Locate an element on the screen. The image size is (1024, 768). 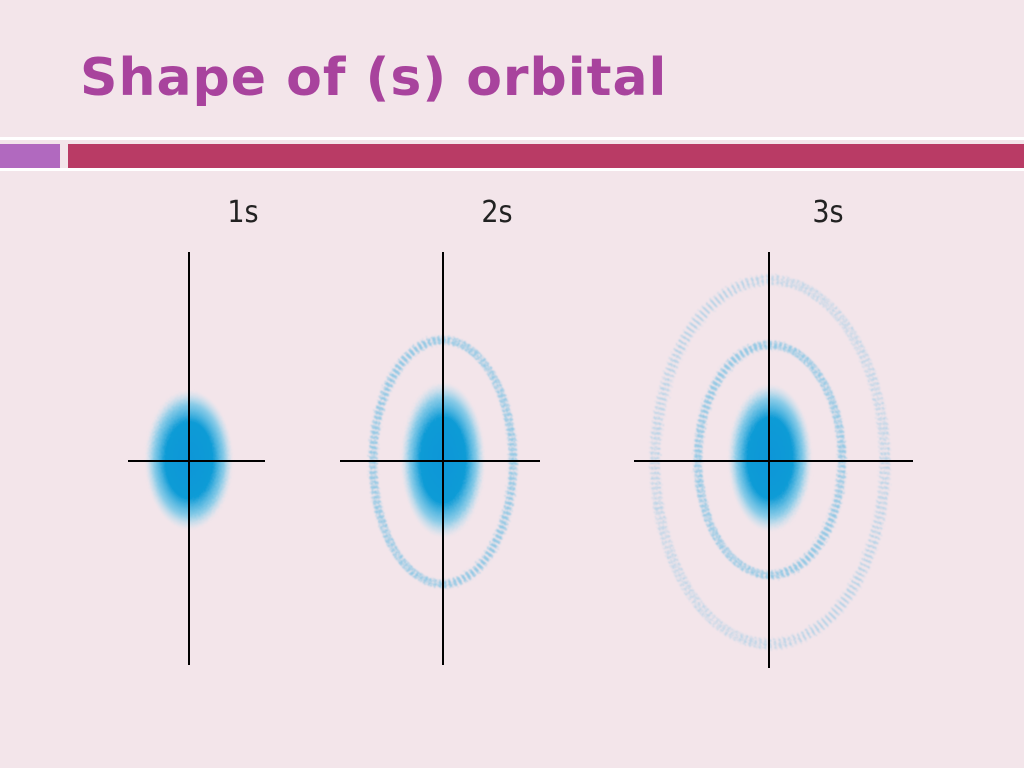
accent-block is located at coordinates (30, 156).